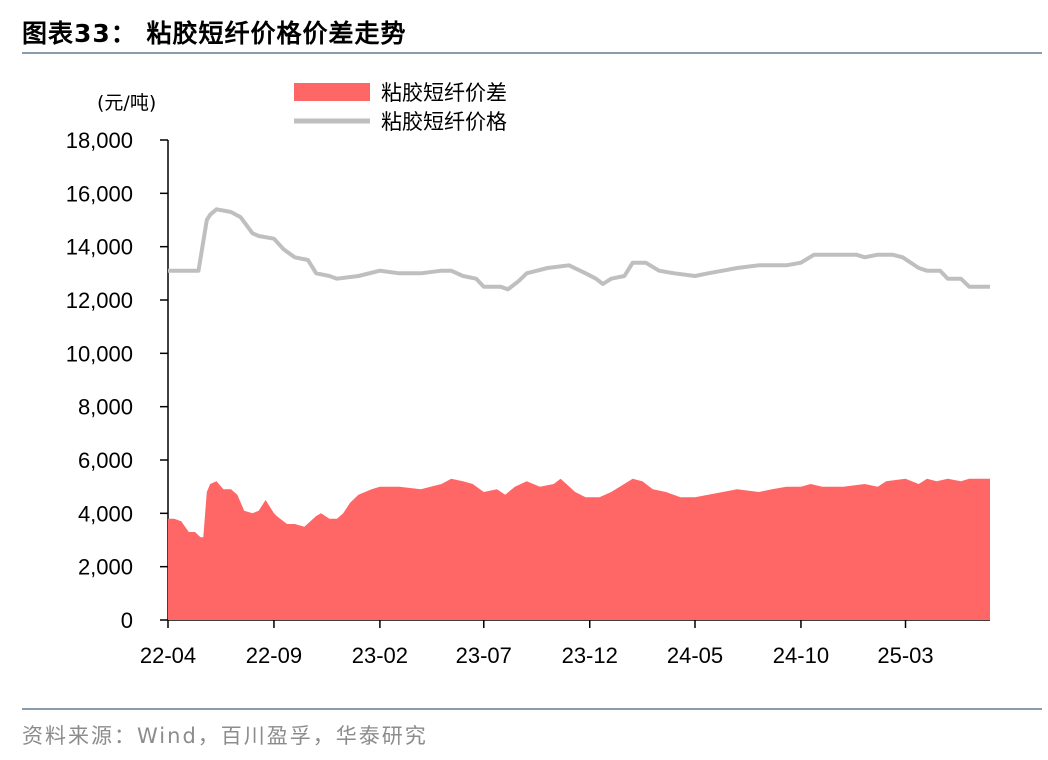 This screenshot has width=1048, height=760. Describe the element at coordinates (105, 567) in the screenshot. I see `y-tick-label: 2,000` at that location.